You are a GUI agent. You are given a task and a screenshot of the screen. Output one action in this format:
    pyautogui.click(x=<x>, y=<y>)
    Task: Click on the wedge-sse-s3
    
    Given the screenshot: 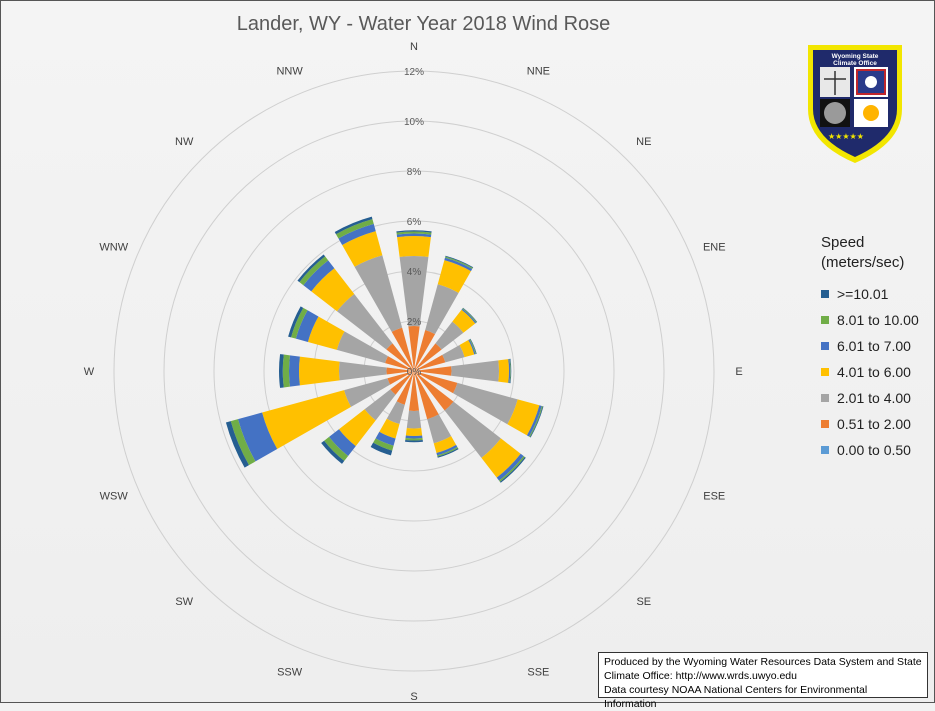 What is the action you would take?
    pyautogui.click(x=445, y=444)
    